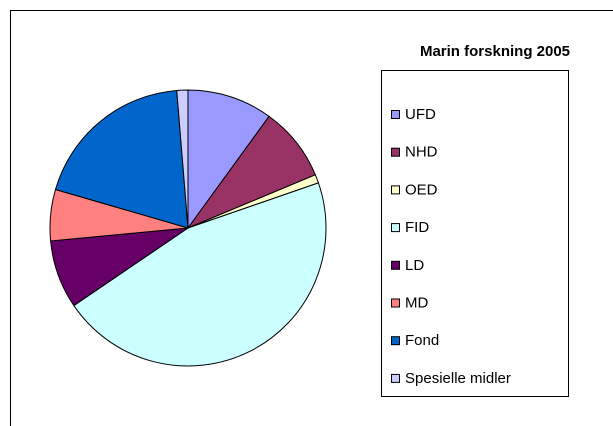 This screenshot has width=613, height=426. Describe the element at coordinates (495, 51) in the screenshot. I see `chart-title: Marin forskning 2005` at that location.